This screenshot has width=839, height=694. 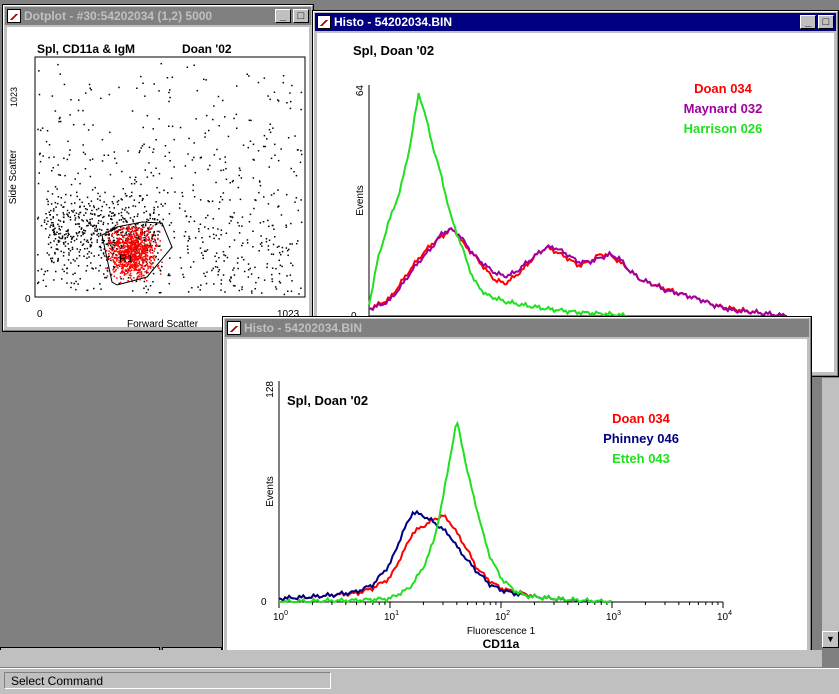 I want to click on horizontal-scrollbar, so click(x=411, y=658).